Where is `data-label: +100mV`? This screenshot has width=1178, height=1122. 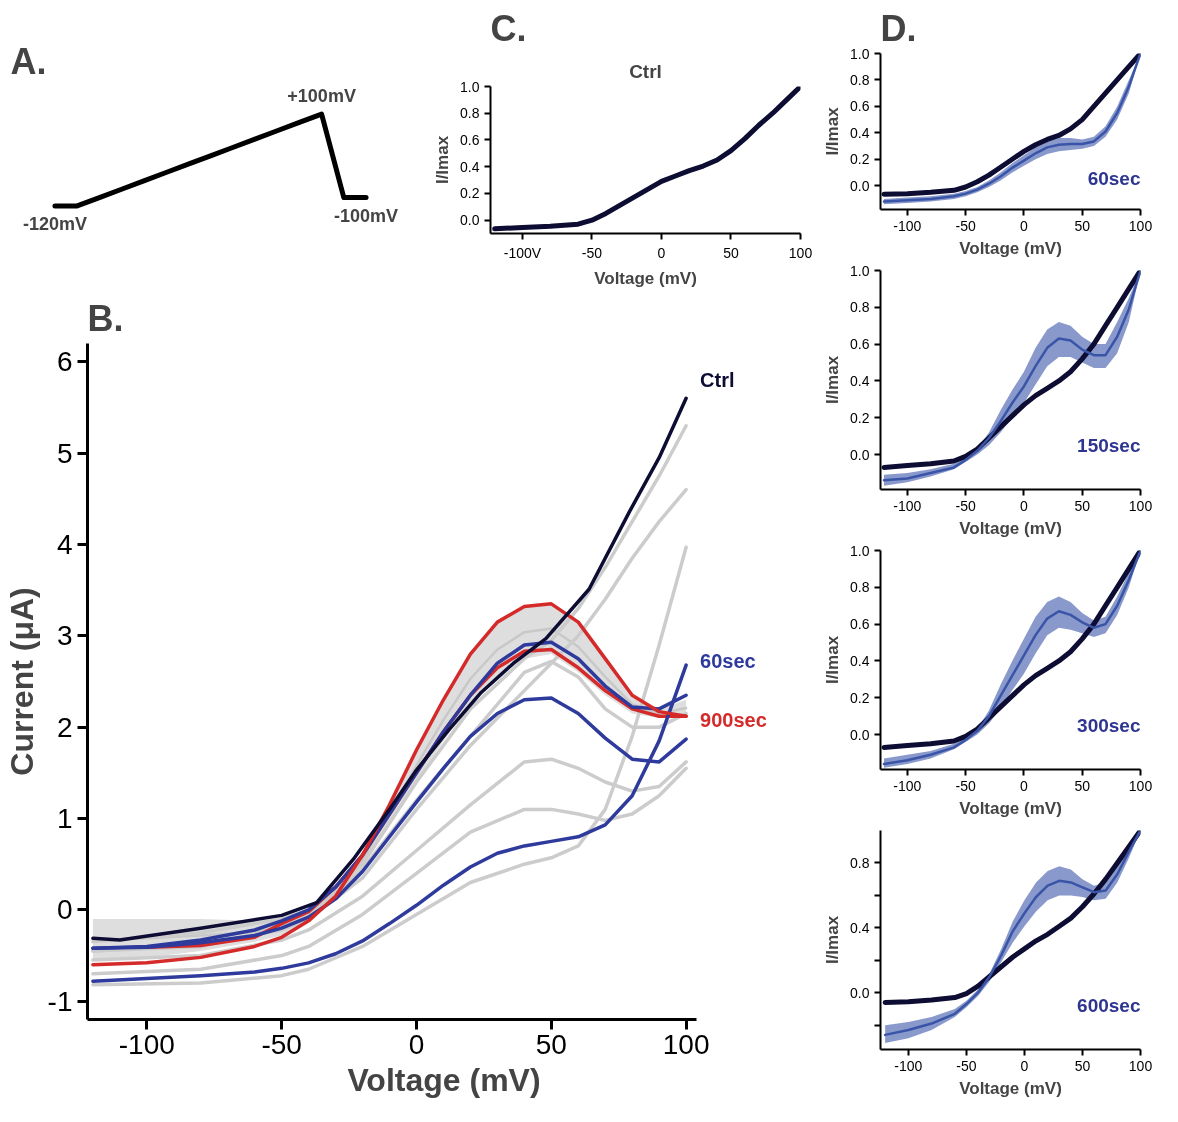
data-label: +100mV is located at coordinates (321, 96).